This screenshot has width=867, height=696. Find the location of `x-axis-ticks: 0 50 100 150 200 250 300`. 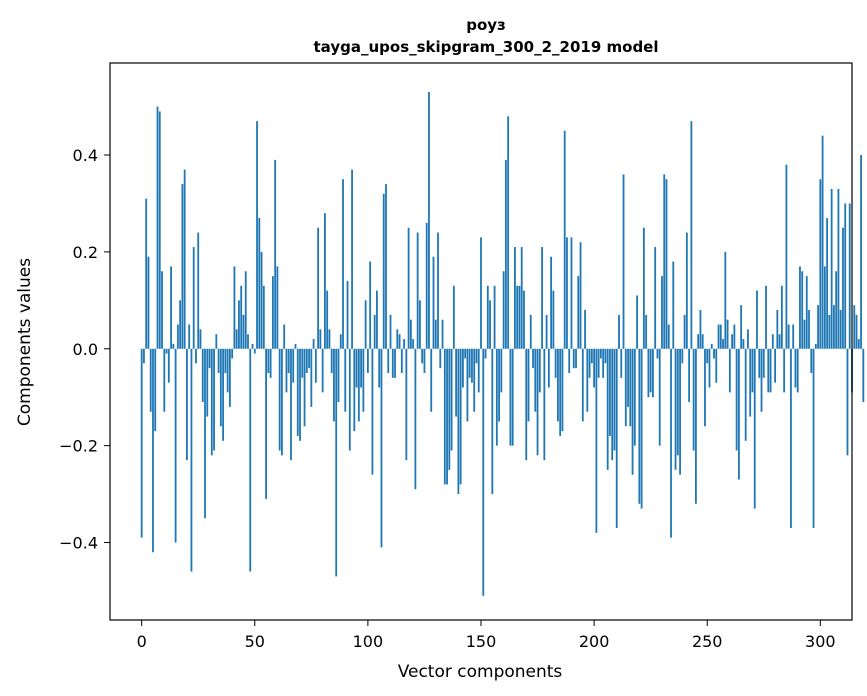

x-axis-ticks: 0 50 100 150 200 250 300 is located at coordinates (486, 635).